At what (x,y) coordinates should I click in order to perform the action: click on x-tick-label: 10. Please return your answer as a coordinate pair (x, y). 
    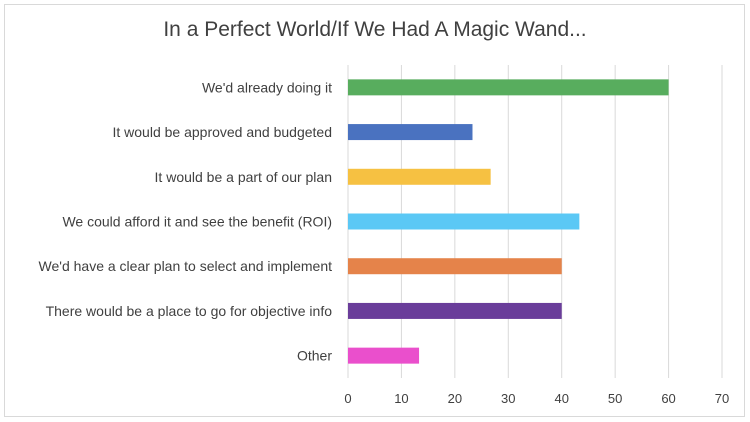
    Looking at the image, I should click on (401, 398).